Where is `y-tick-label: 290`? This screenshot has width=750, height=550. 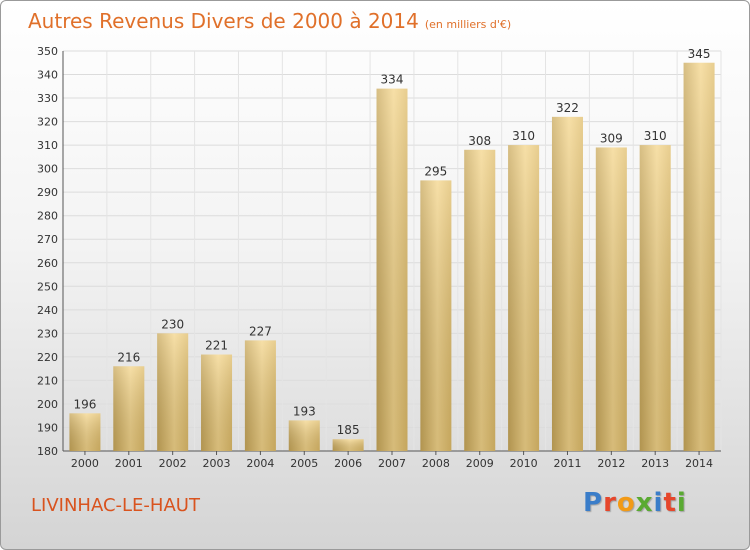 y-tick-label: 290 is located at coordinates (47, 192).